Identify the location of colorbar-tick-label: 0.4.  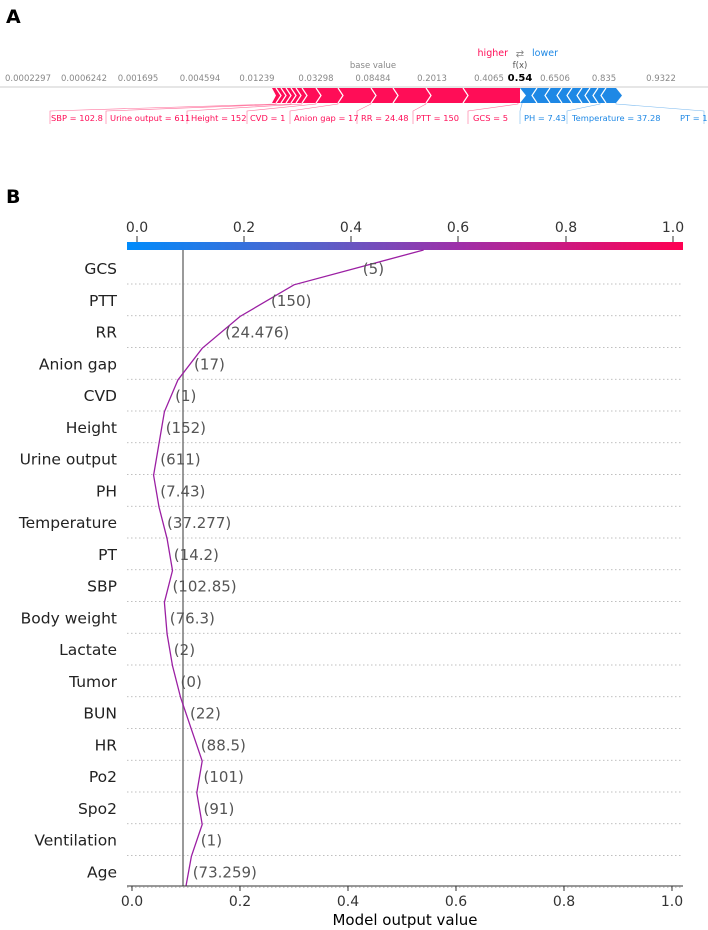
(351, 228).